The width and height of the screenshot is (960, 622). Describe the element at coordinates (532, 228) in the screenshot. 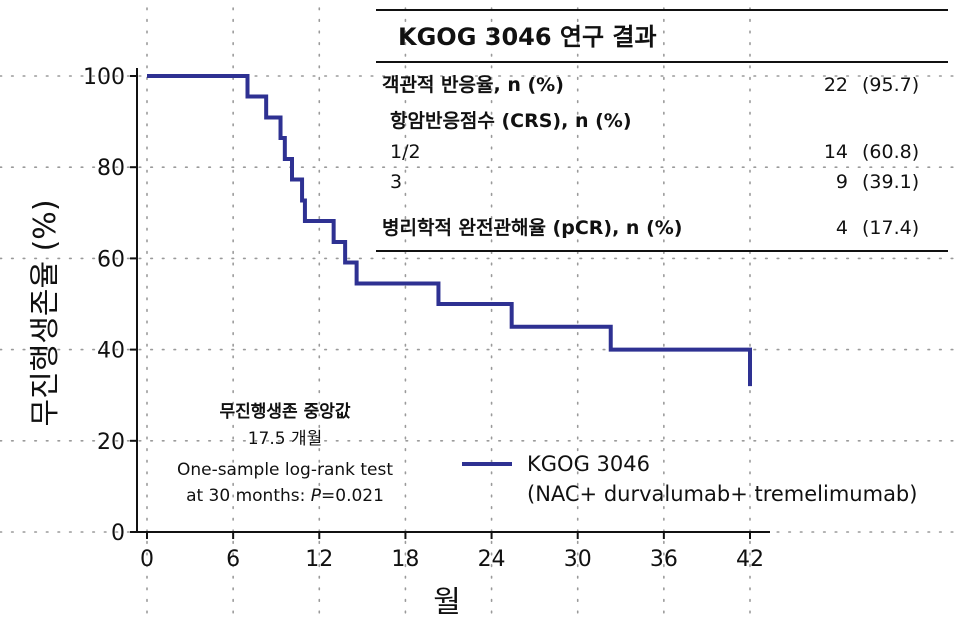

I see `table-row-label: 병리학적 완전관해율 (pCR), n (%)` at that location.